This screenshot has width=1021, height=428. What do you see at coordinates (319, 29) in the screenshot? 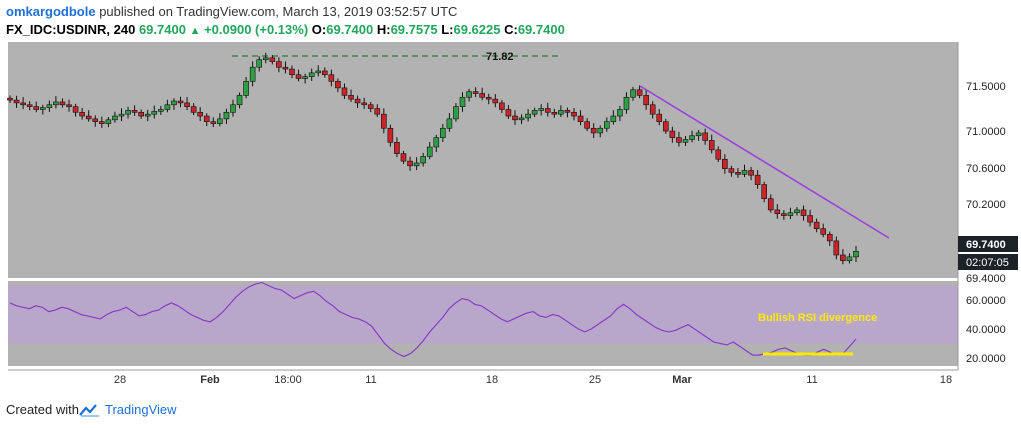
I see `open-label: O:` at bounding box center [319, 29].